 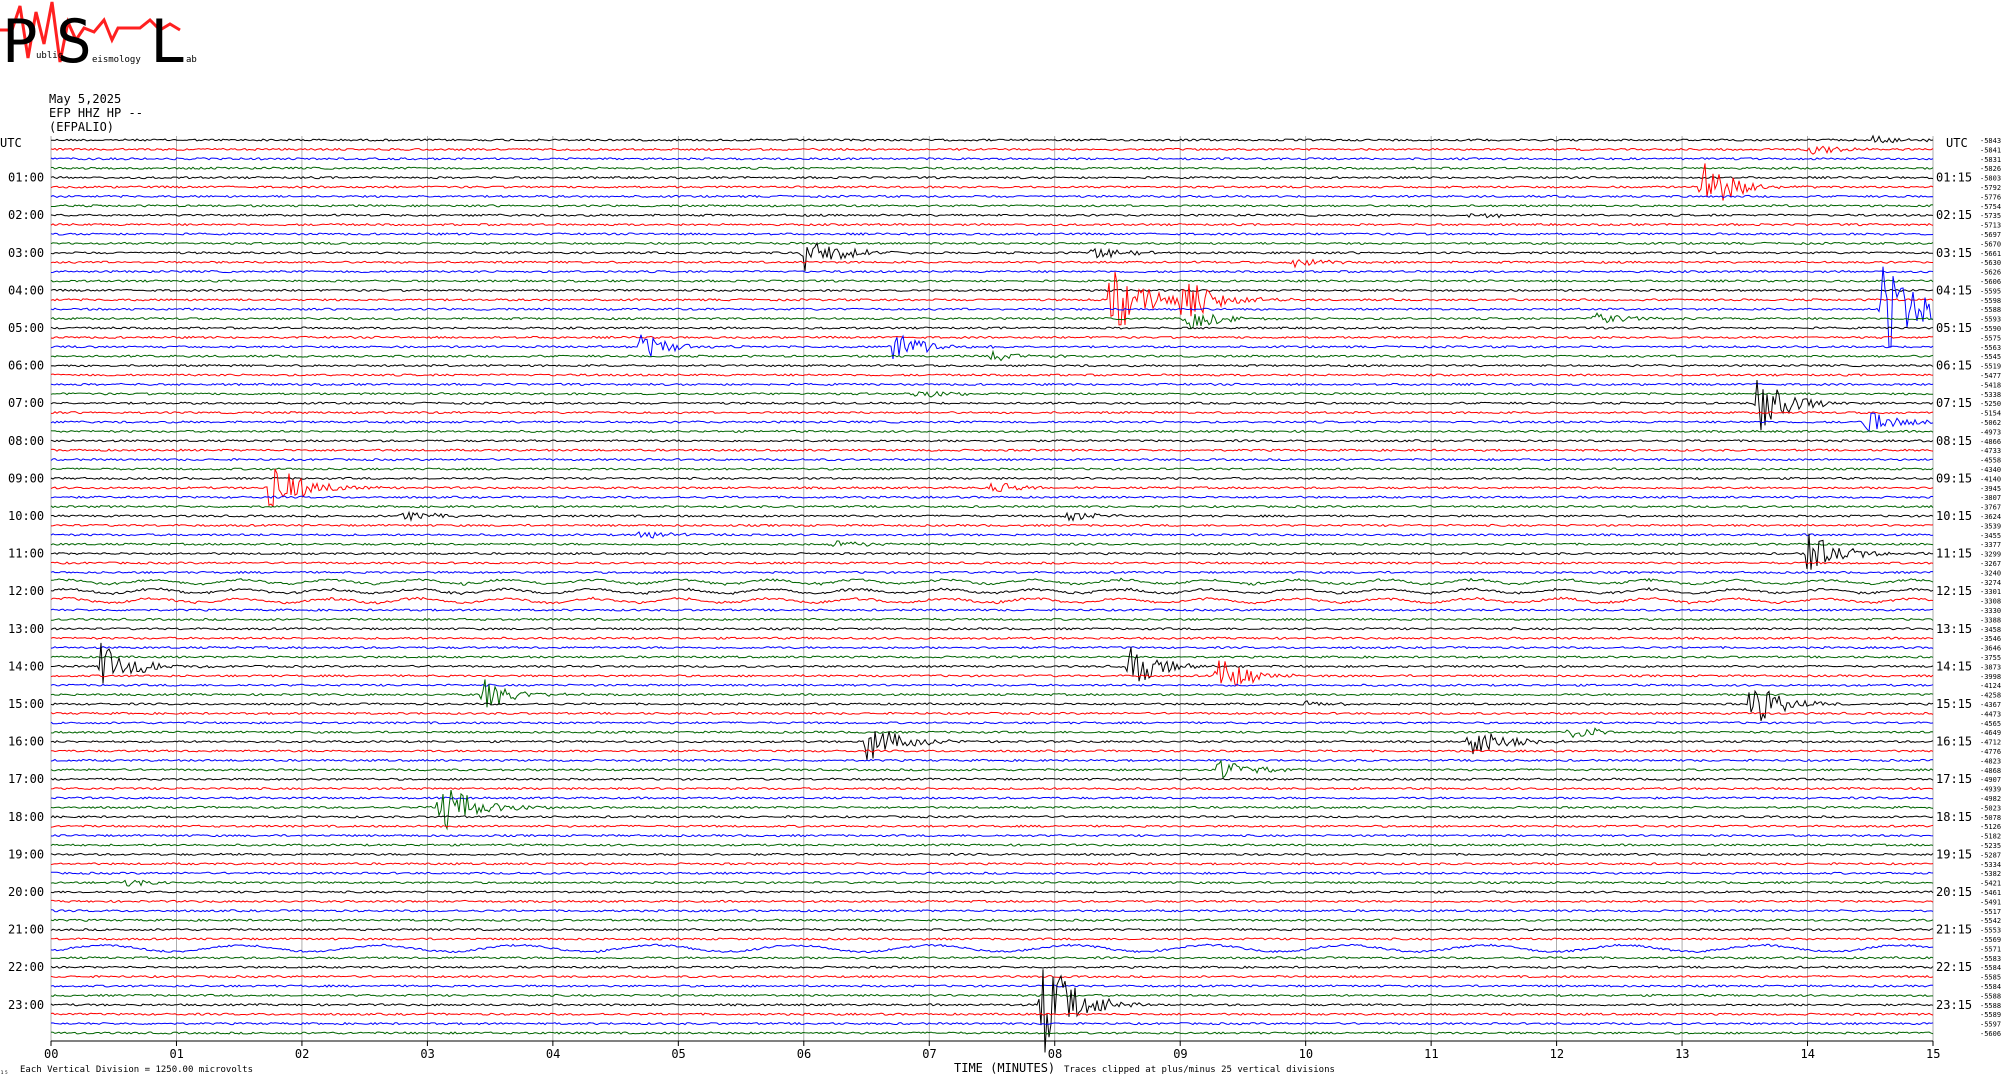 What do you see at coordinates (1990, 141) in the screenshot?
I see `trace-offset-label: -5843` at bounding box center [1990, 141].